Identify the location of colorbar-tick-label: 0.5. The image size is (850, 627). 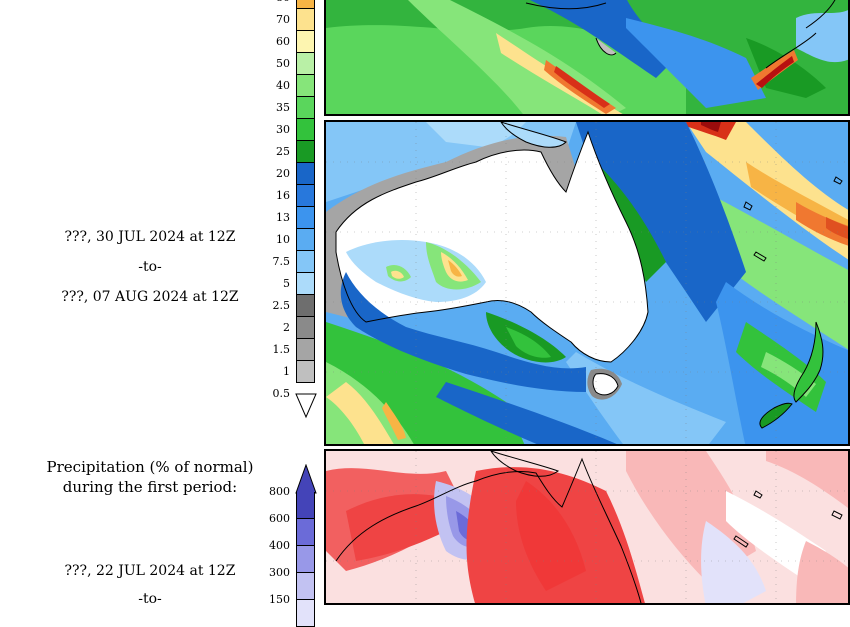
(281, 393).